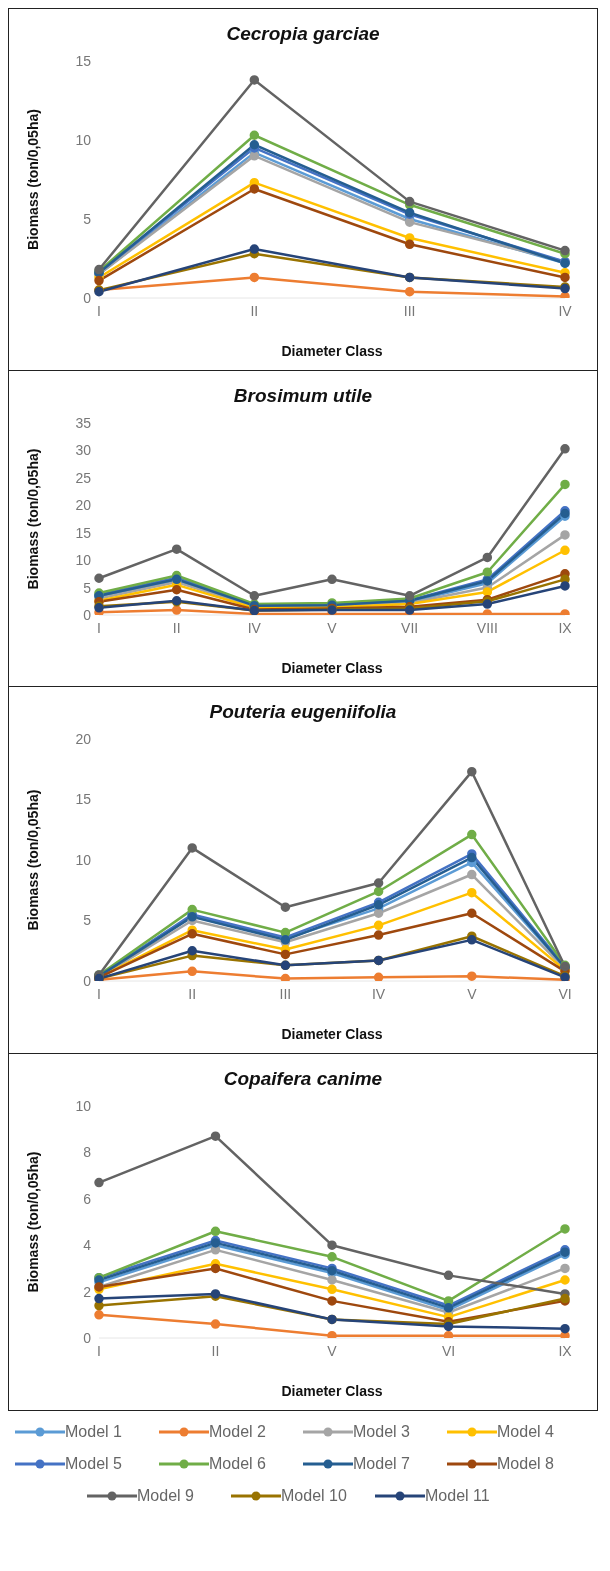  Describe the element at coordinates (303, 395) in the screenshot. I see `chart-title: Brosimum utile` at that location.